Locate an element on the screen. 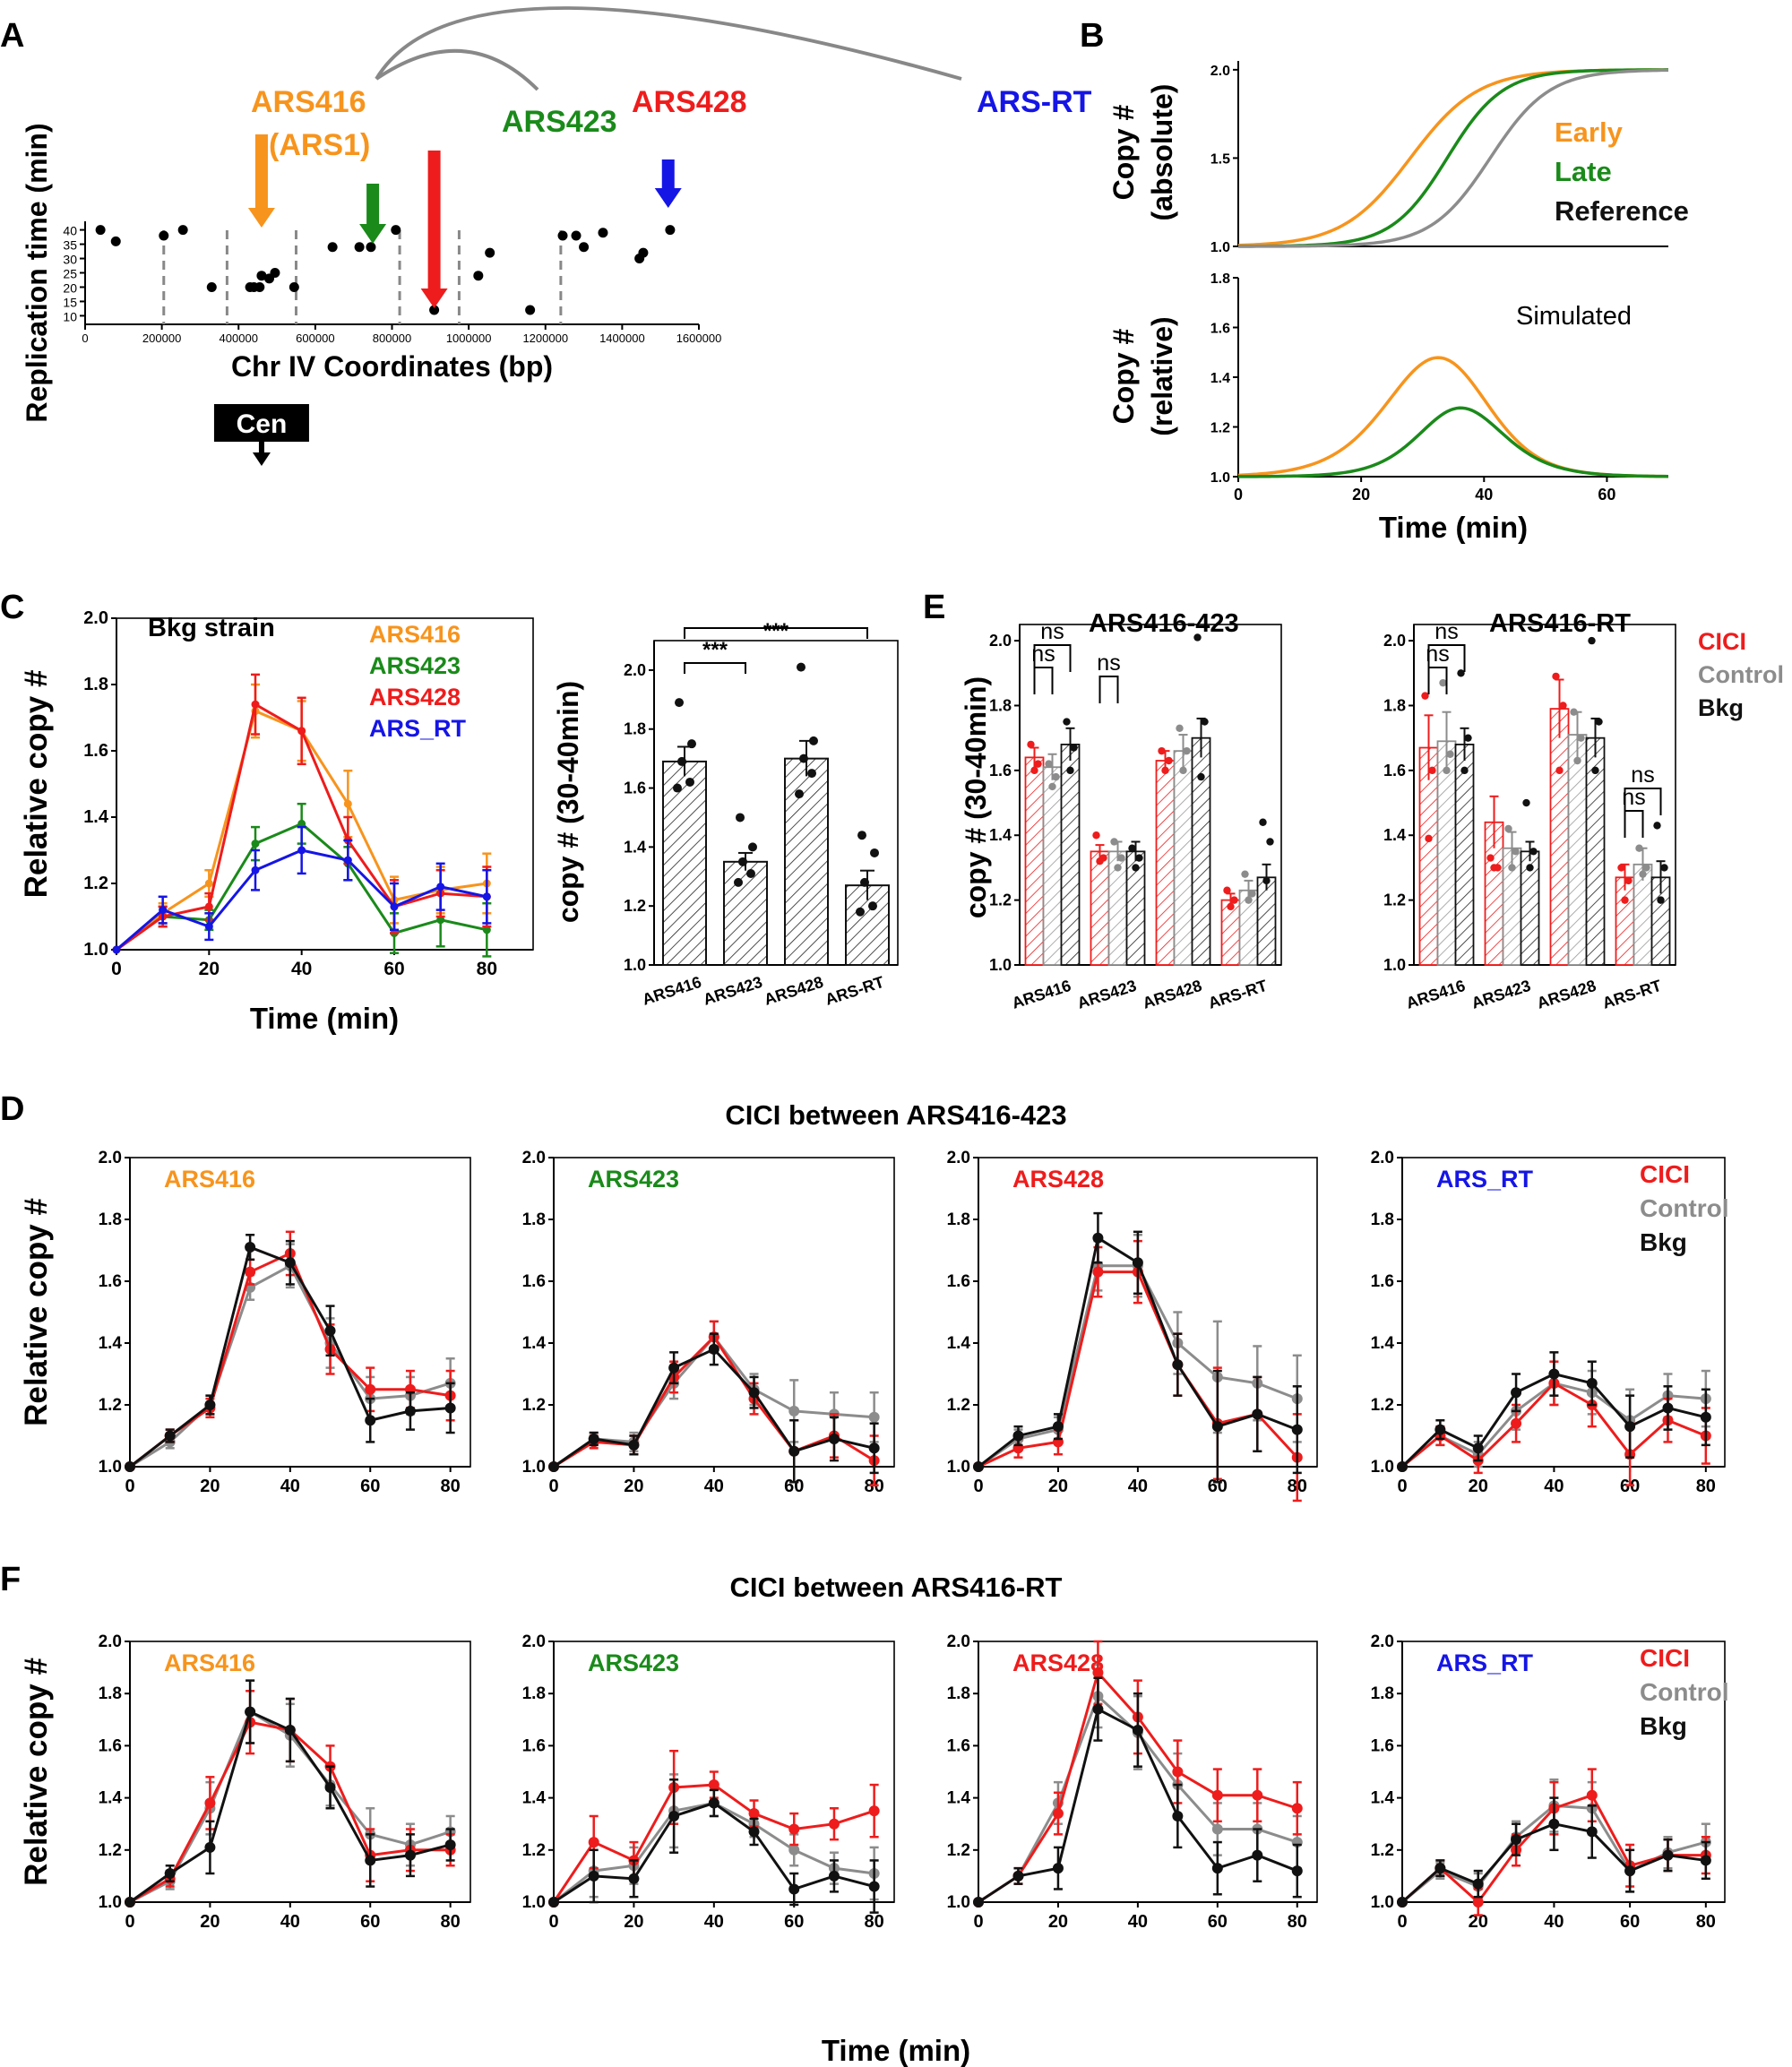 The height and width of the screenshot is (2067, 1792). legend-reference: Reference is located at coordinates (1622, 211).